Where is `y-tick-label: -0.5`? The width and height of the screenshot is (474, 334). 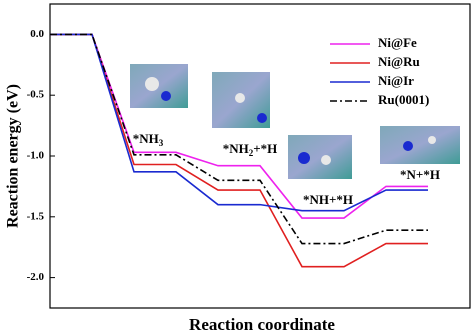
y-tick-label: -0.5 is located at coordinates (36, 95).